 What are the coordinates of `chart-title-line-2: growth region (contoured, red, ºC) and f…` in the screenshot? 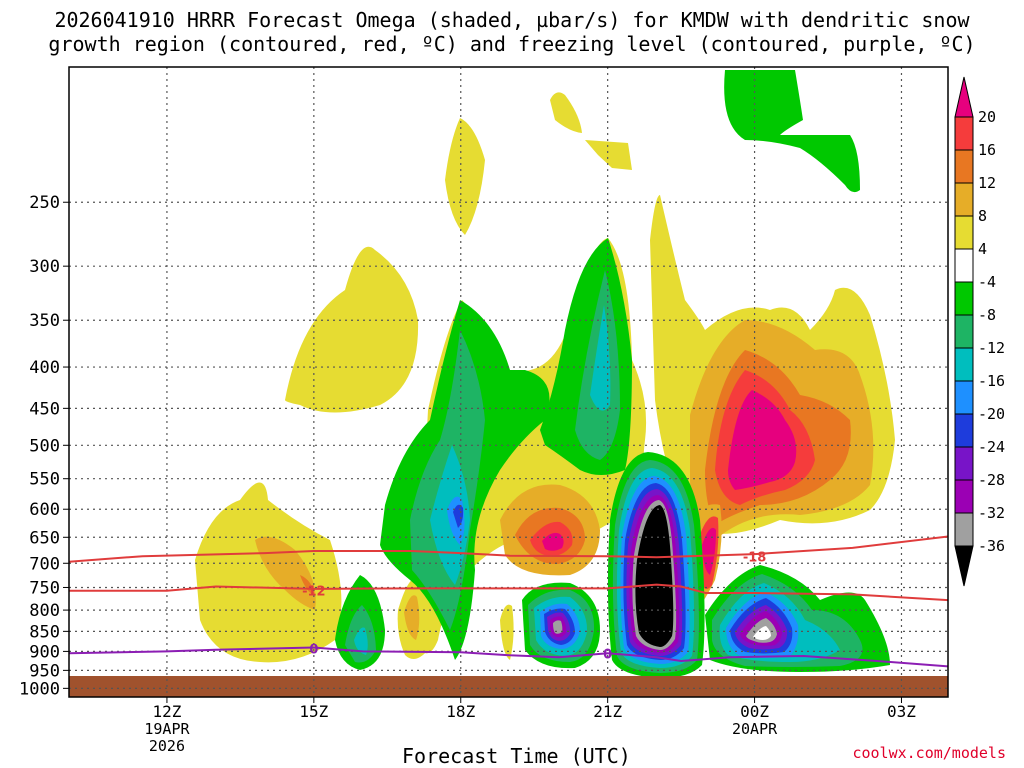 It's located at (512, 44).